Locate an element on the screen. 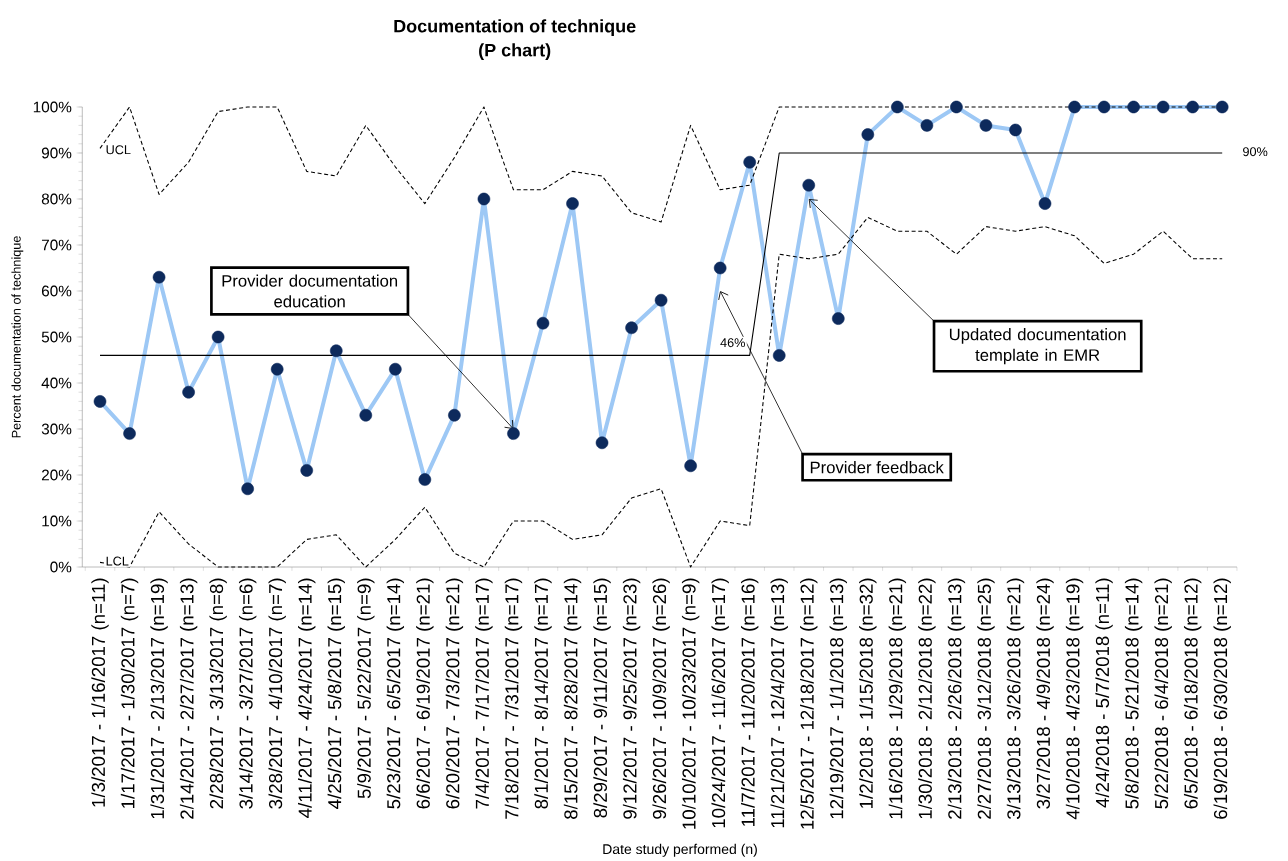 The width and height of the screenshot is (1288, 861). x-tick-label: 6/5/2018 - 6/18/2018 (n=12) is located at coordinates (1192, 693).